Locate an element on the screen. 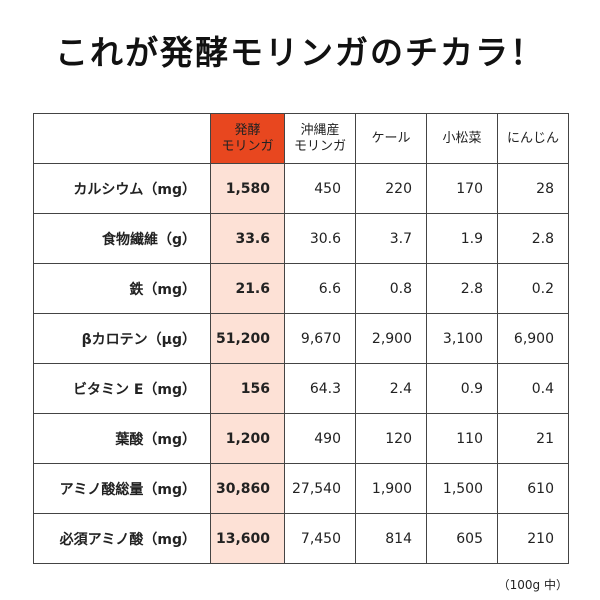  row-label: βカロテン（μg） is located at coordinates (122, 338).